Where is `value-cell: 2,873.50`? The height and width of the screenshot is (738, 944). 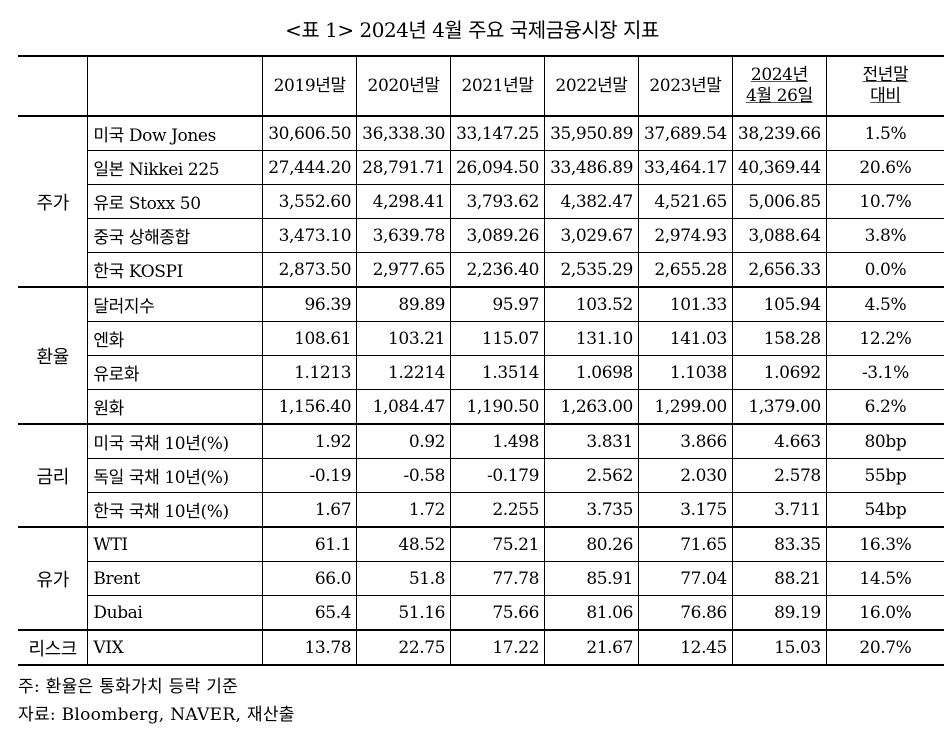
value-cell: 2,873.50 is located at coordinates (310, 270).